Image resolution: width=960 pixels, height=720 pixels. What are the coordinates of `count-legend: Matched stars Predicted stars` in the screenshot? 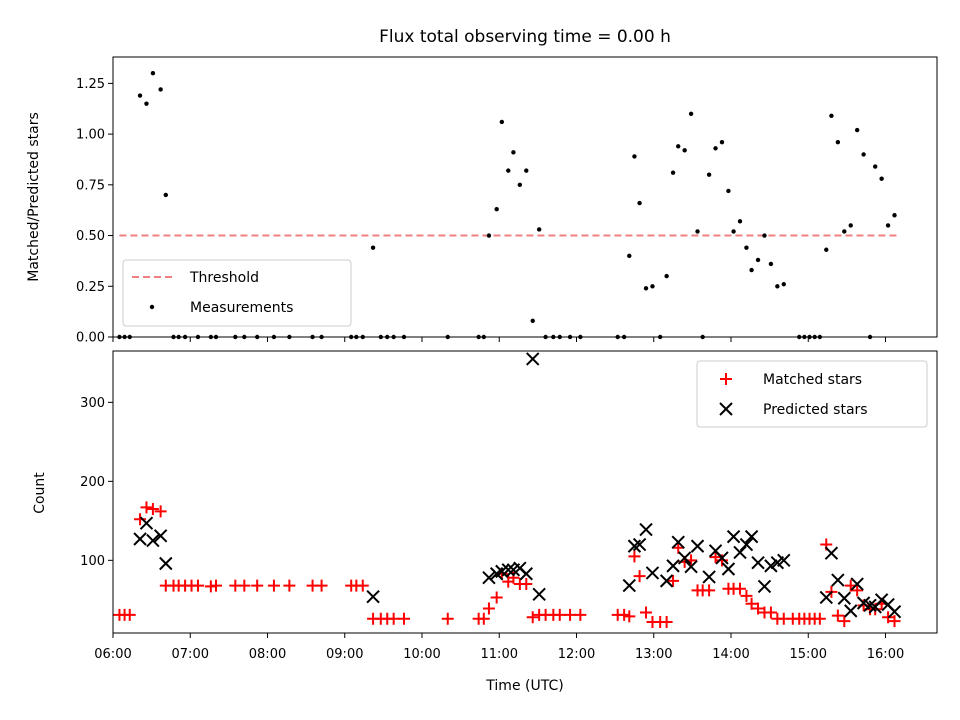 It's located at (812, 394).